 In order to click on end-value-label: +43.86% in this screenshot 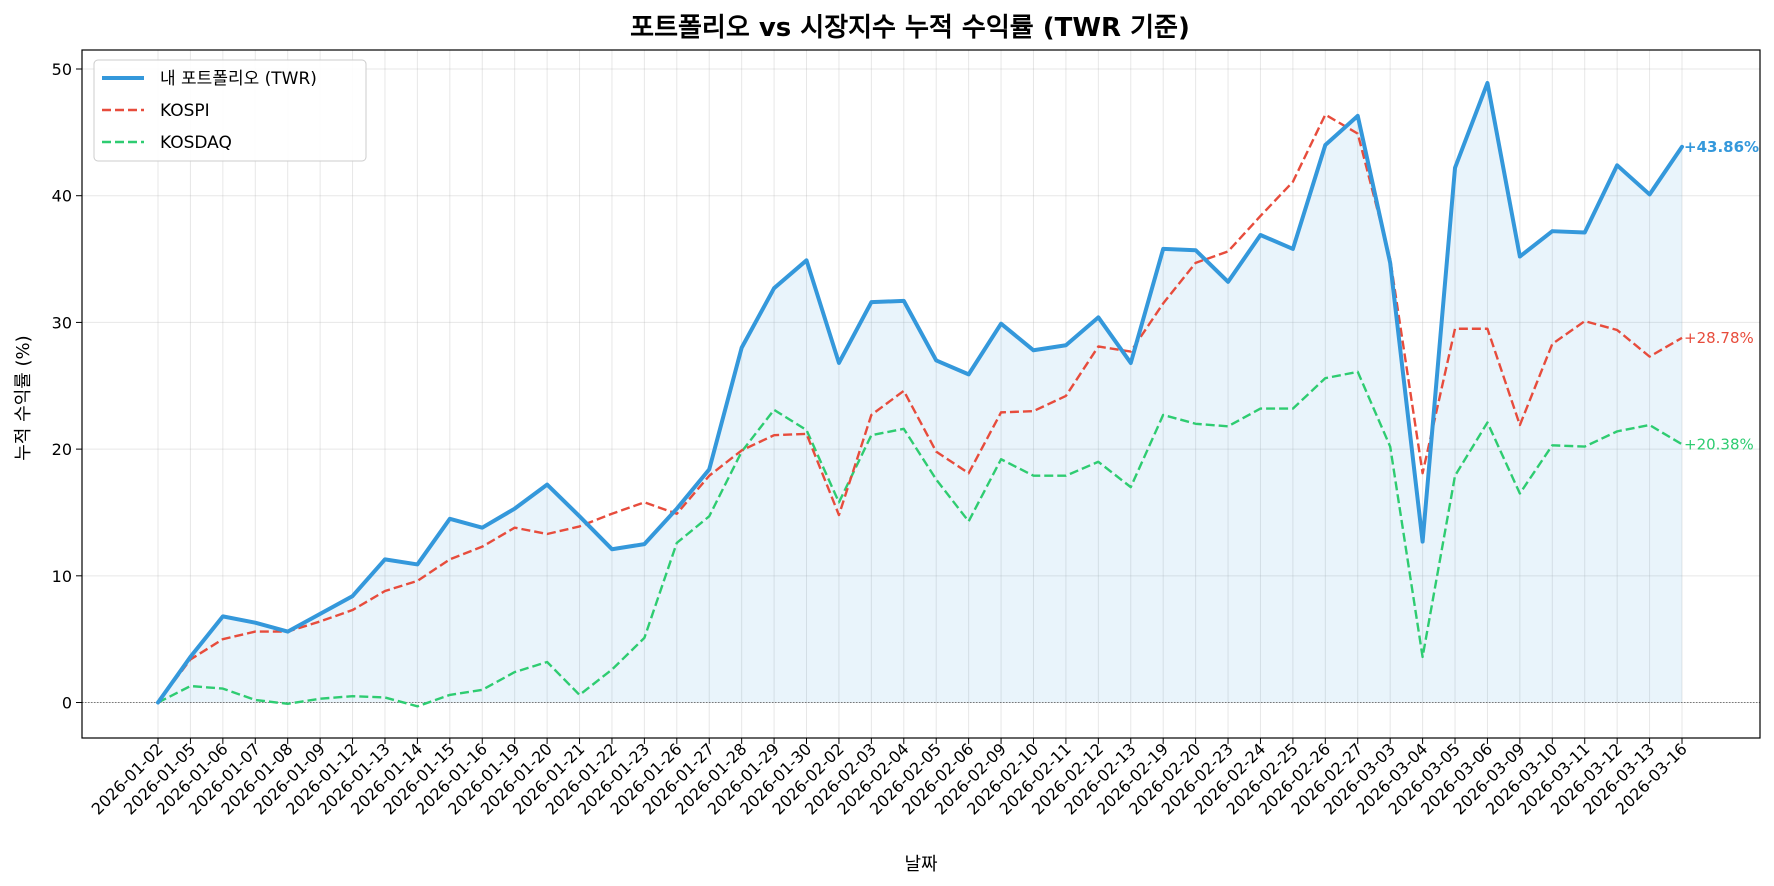, I will do `click(1721, 147)`.